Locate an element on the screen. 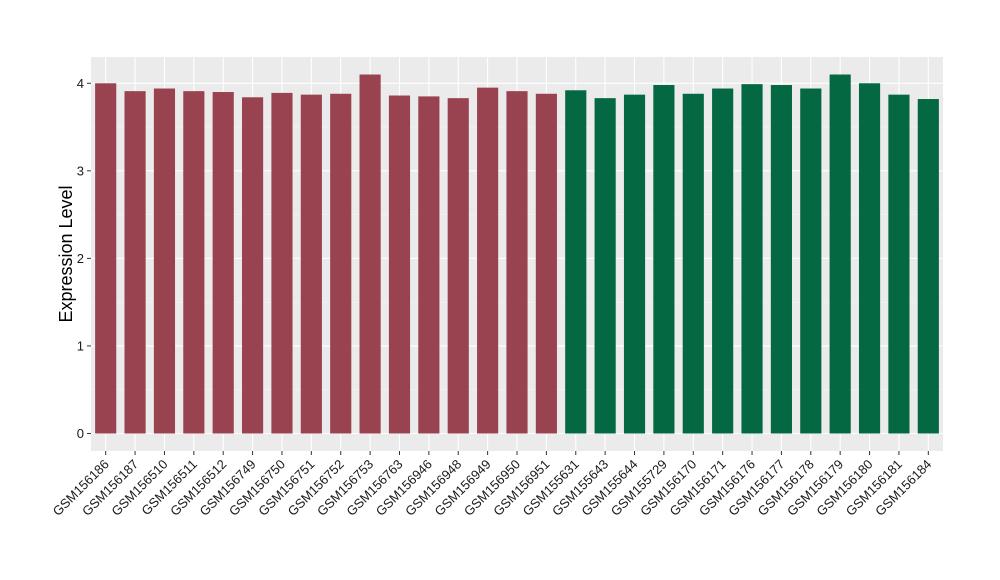 Image resolution: width=1000 pixels, height=580 pixels. y-tick-label: 4 is located at coordinates (80, 83).